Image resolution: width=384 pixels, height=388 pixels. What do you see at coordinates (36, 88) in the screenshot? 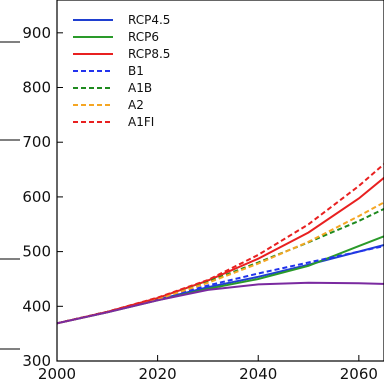
I see `y-tick-label: 800` at bounding box center [36, 88].